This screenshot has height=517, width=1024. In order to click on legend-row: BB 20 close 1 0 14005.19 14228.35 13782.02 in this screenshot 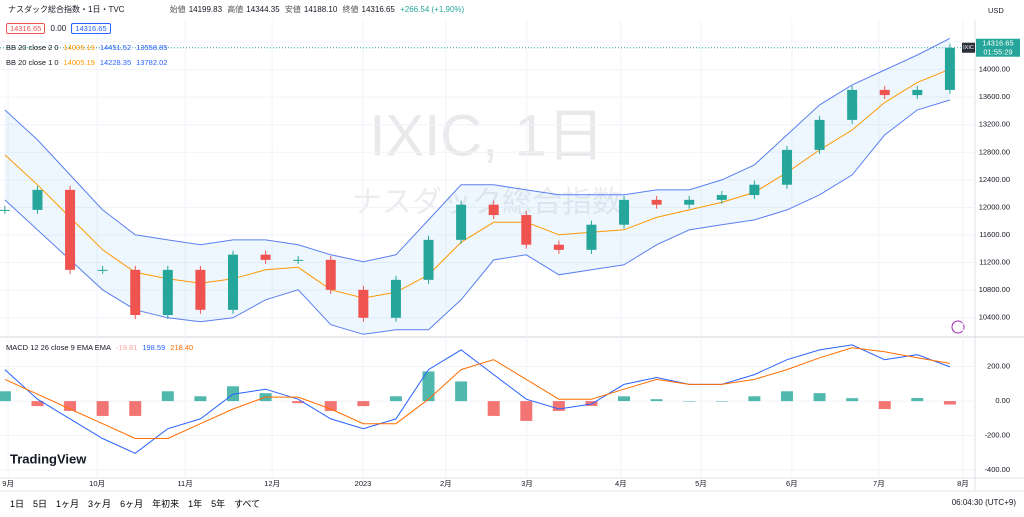, I will do `click(89, 62)`.